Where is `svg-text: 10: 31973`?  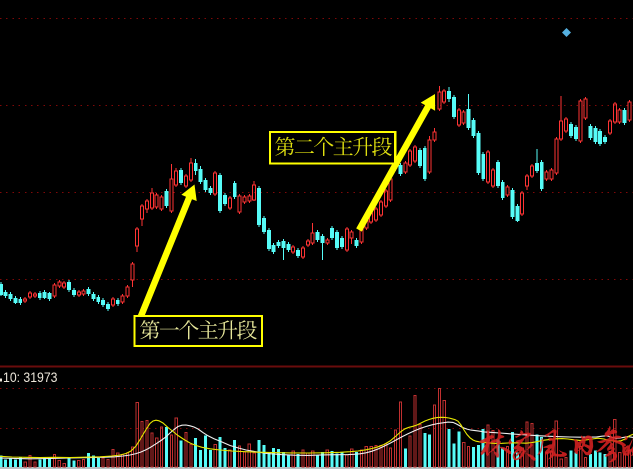
svg-text: 10: 31973 is located at coordinates (30, 377).